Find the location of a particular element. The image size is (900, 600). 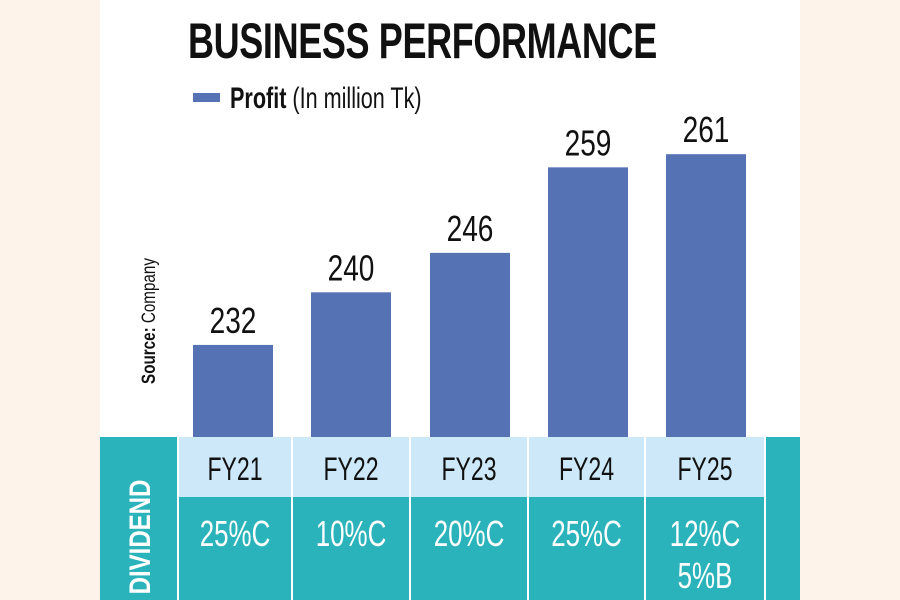

data-label: 246 is located at coordinates (470, 229).